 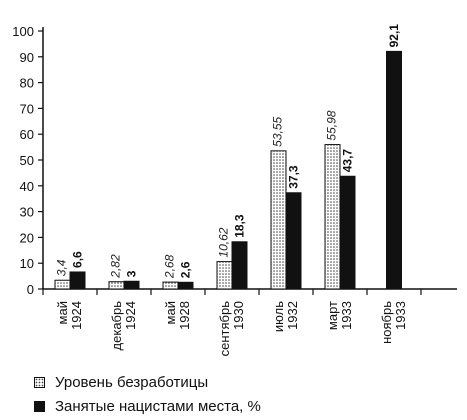 I want to click on data-label-nazi-seats: 43,7, so click(x=348, y=161).